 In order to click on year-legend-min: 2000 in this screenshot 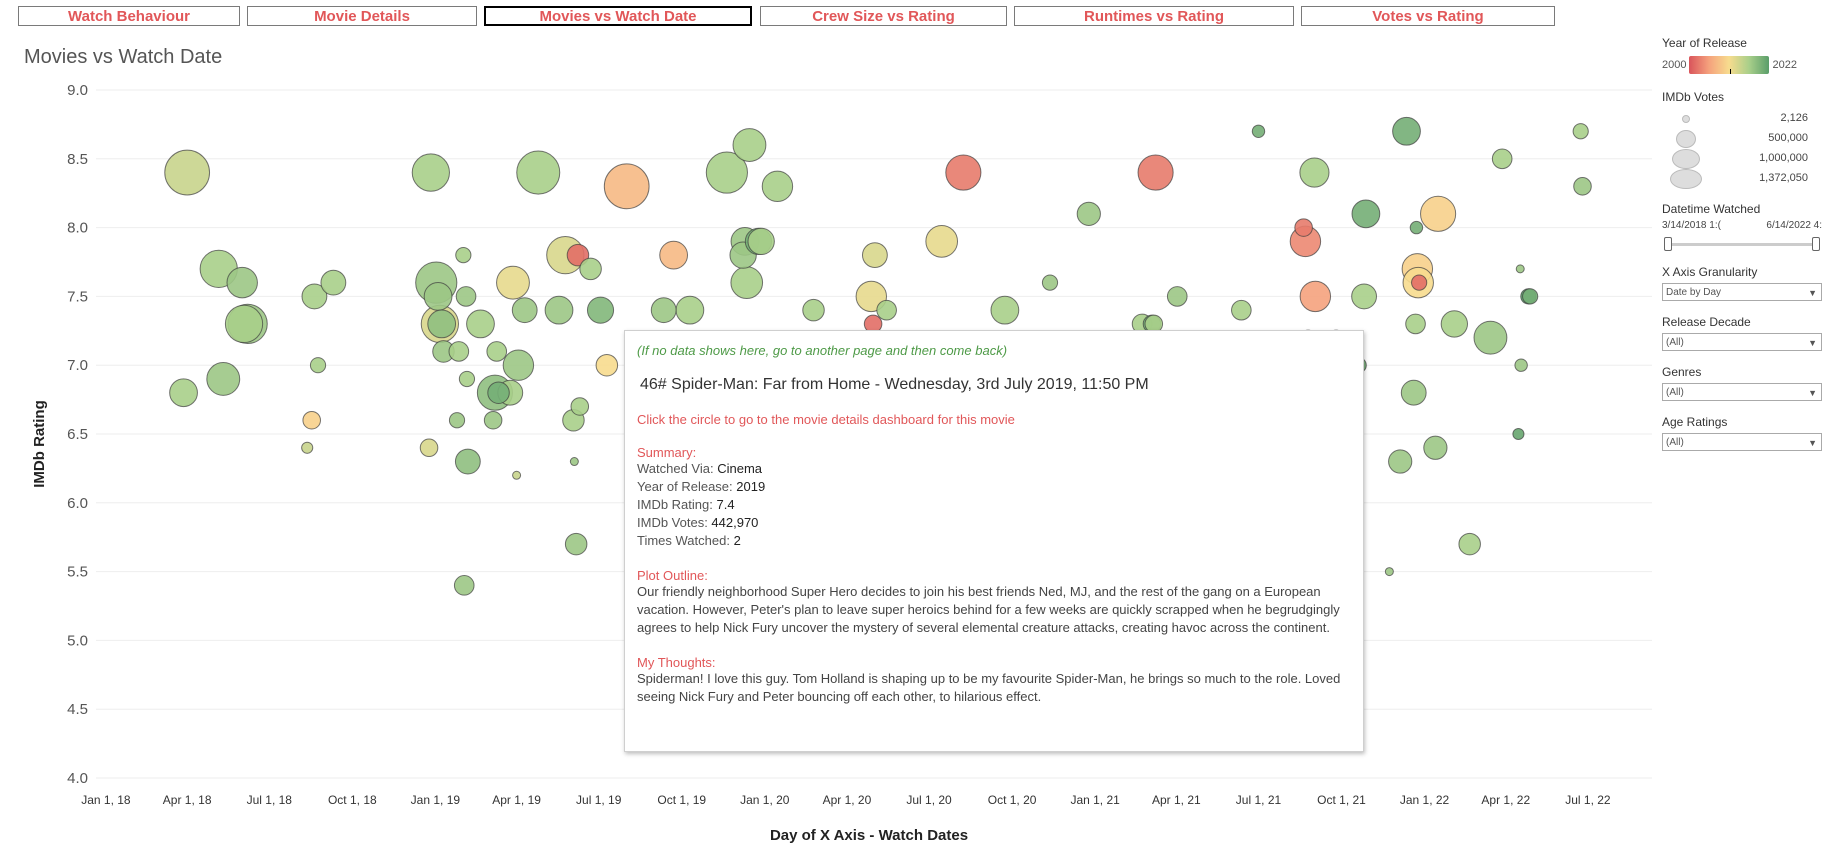, I will do `click(1674, 65)`.